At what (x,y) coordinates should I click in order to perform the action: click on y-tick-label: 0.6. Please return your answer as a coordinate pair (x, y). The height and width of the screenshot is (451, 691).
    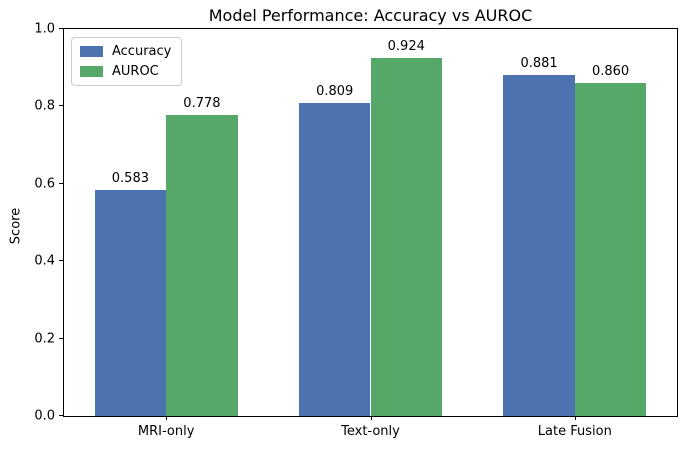
    Looking at the image, I should click on (44, 184).